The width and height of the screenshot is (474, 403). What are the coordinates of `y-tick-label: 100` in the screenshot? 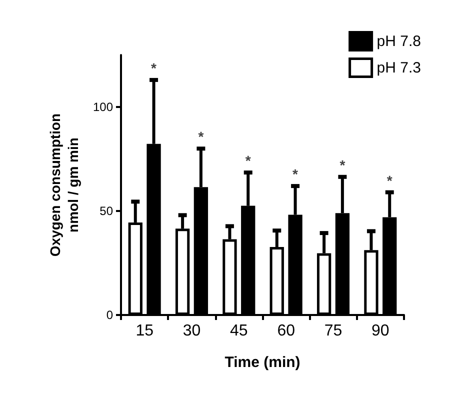 It's located at (103, 107).